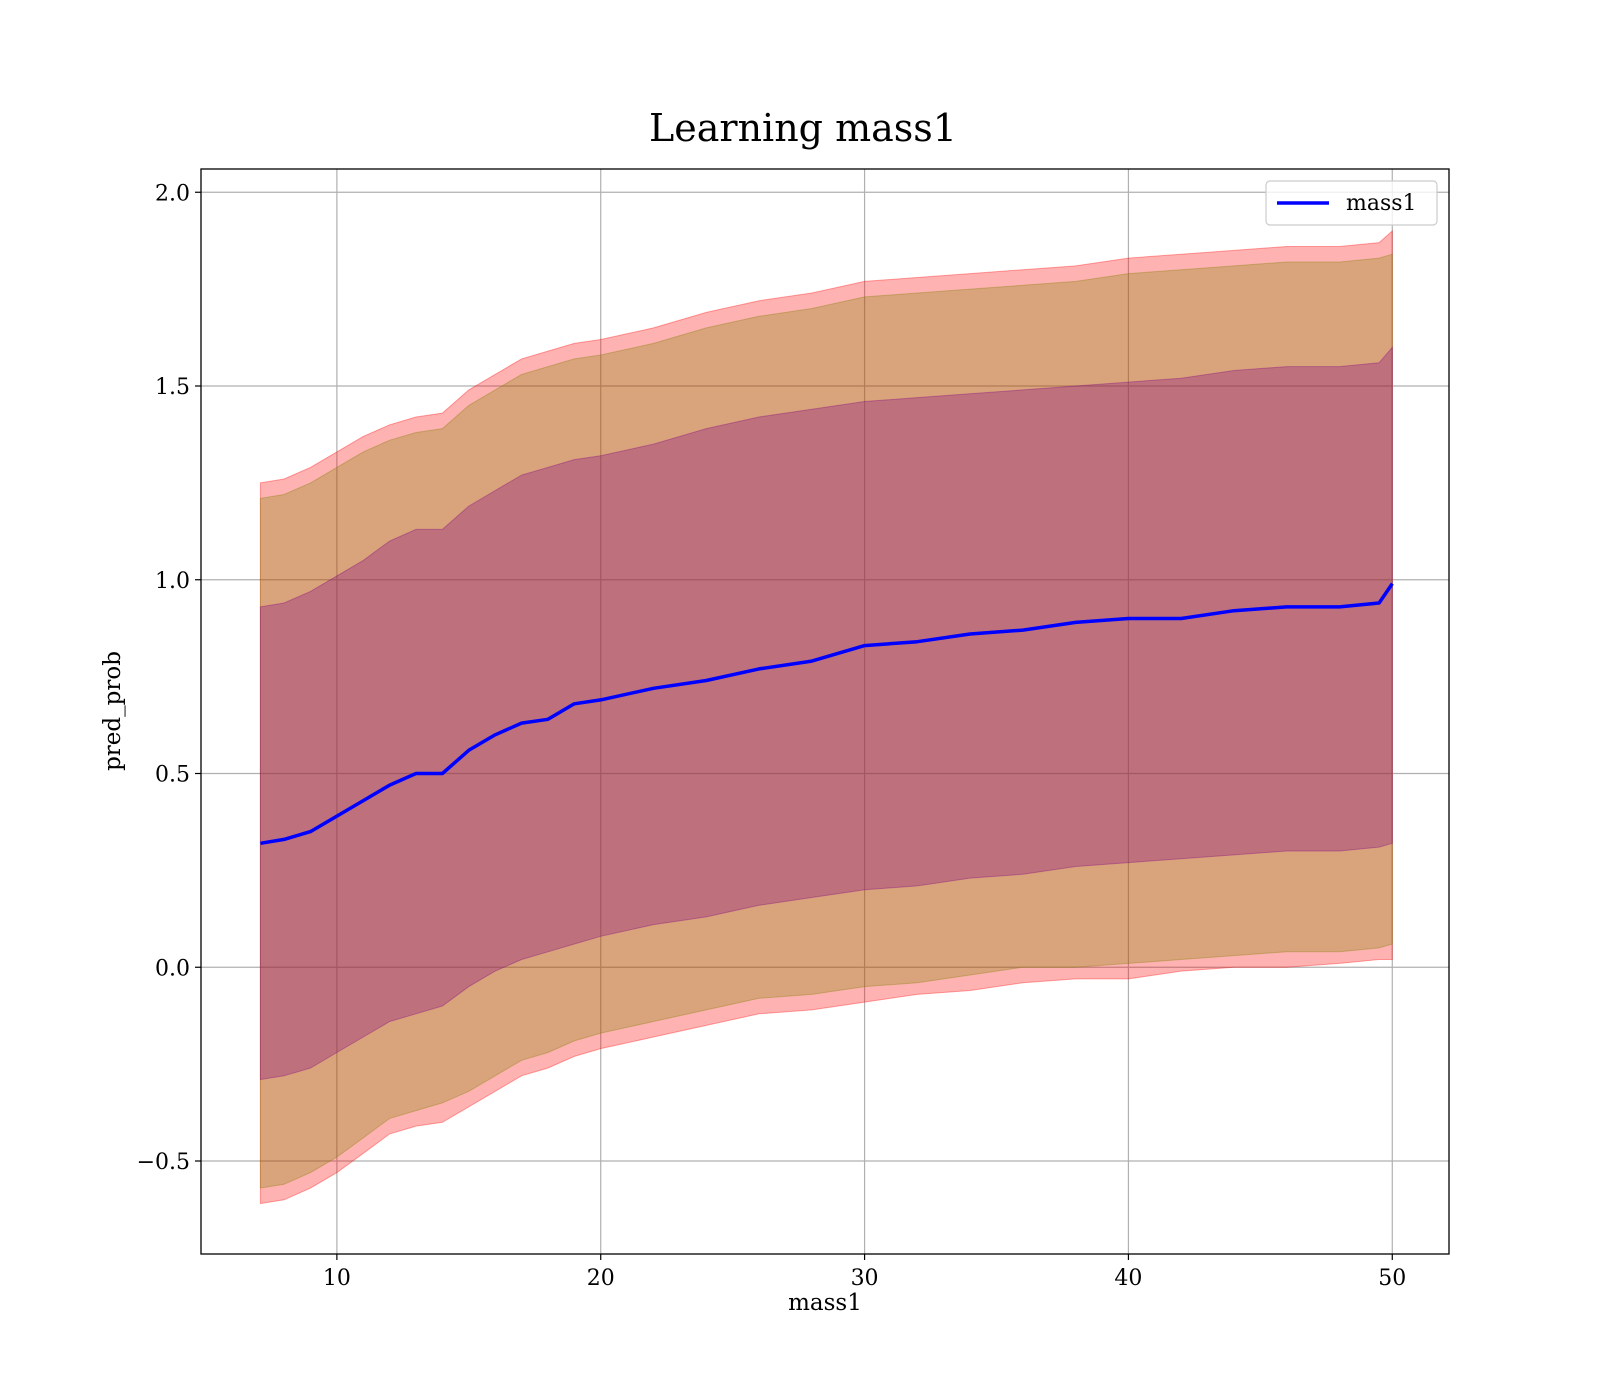  What do you see at coordinates (113, 711) in the screenshot?
I see `y-axis-label: pred_prob` at bounding box center [113, 711].